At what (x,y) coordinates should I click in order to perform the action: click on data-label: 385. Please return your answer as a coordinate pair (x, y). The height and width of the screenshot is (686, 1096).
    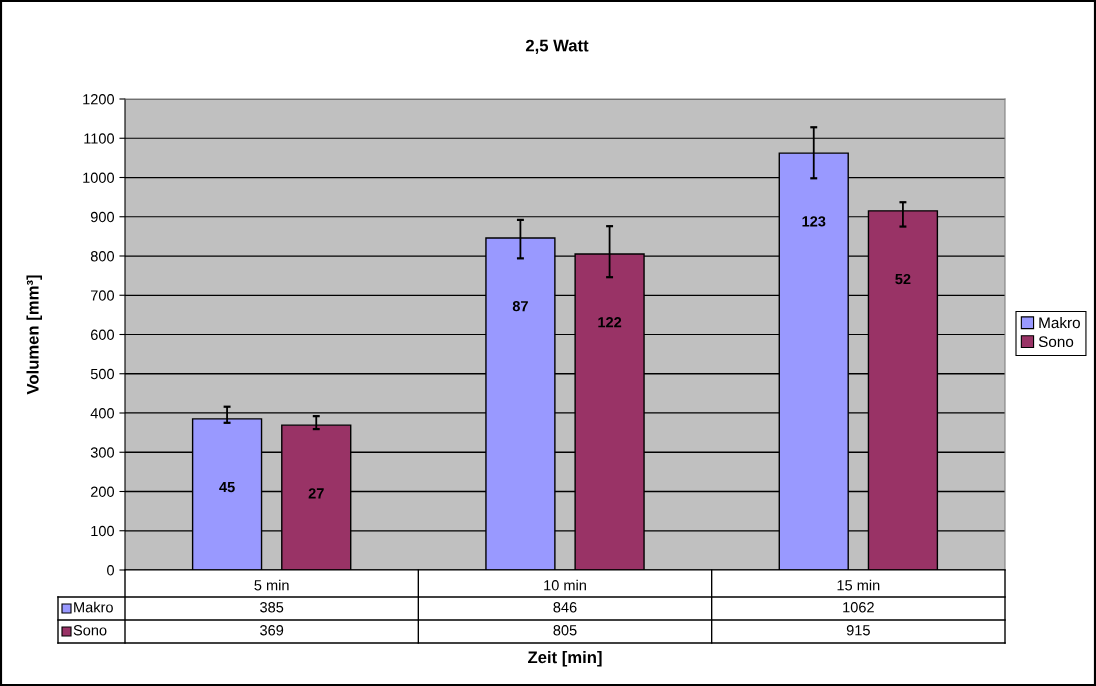
    Looking at the image, I should click on (272, 607).